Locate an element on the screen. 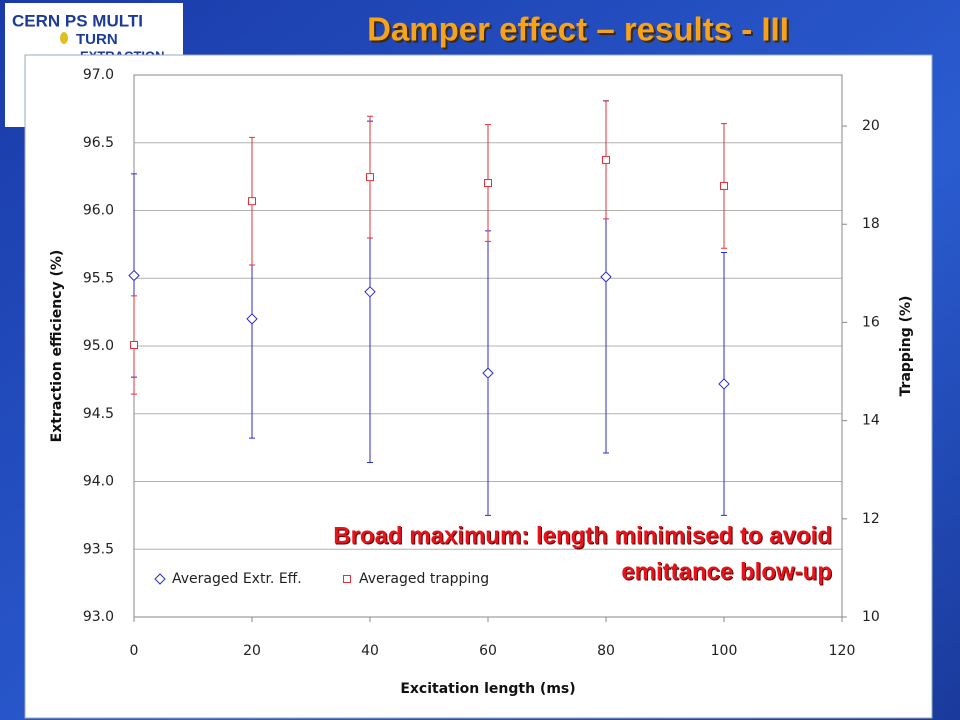 The image size is (960, 720). legend-label: Averaged trapping is located at coordinates (424, 579).